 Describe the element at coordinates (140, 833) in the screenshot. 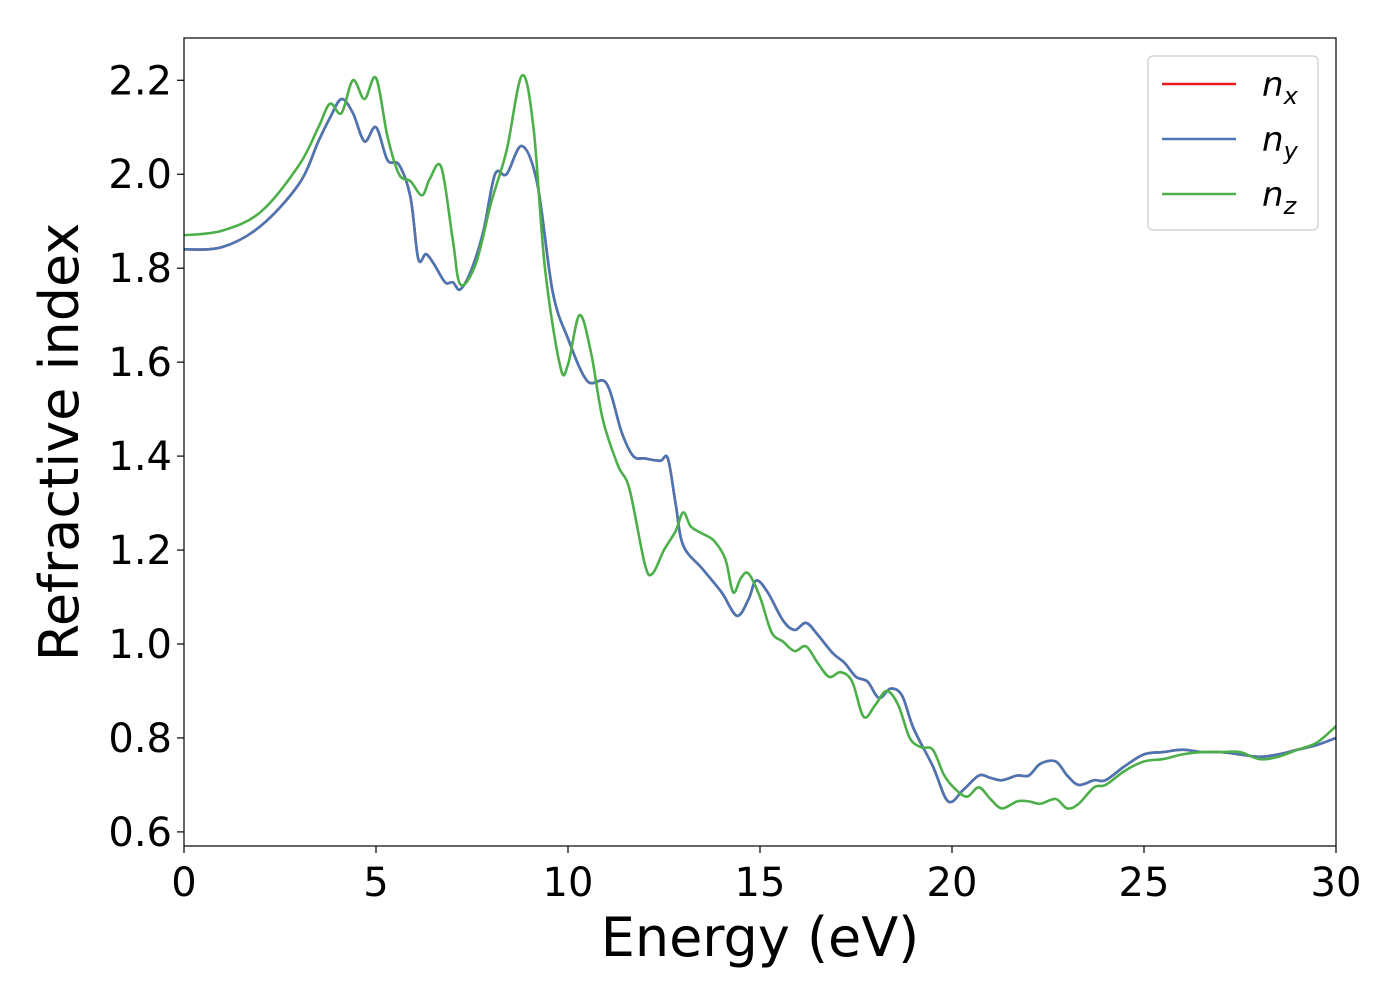

I see `y-tick-label: 0.6` at that location.